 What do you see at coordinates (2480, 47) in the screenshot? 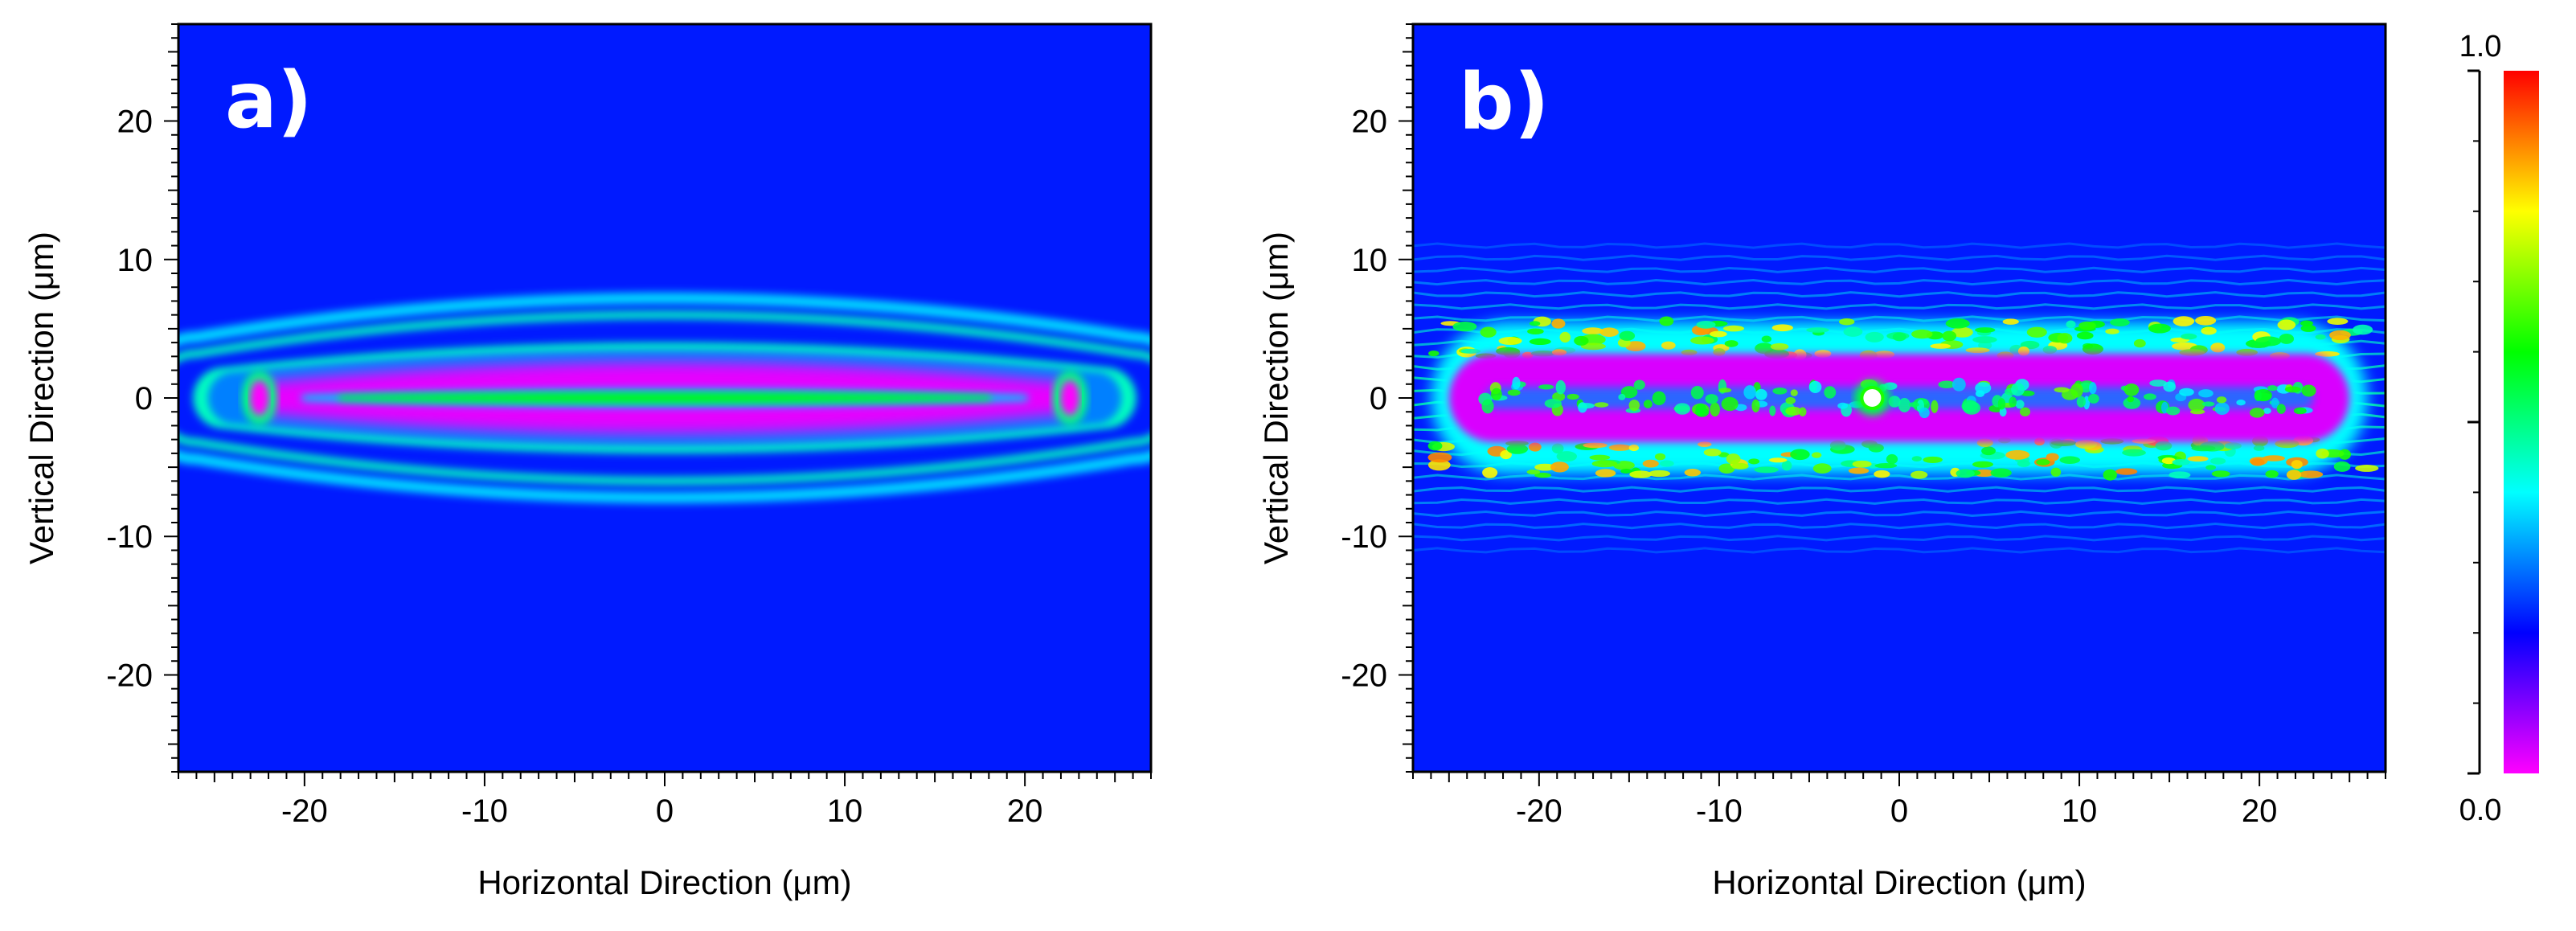
I see `colorbar-max-label: 1.0` at bounding box center [2480, 47].